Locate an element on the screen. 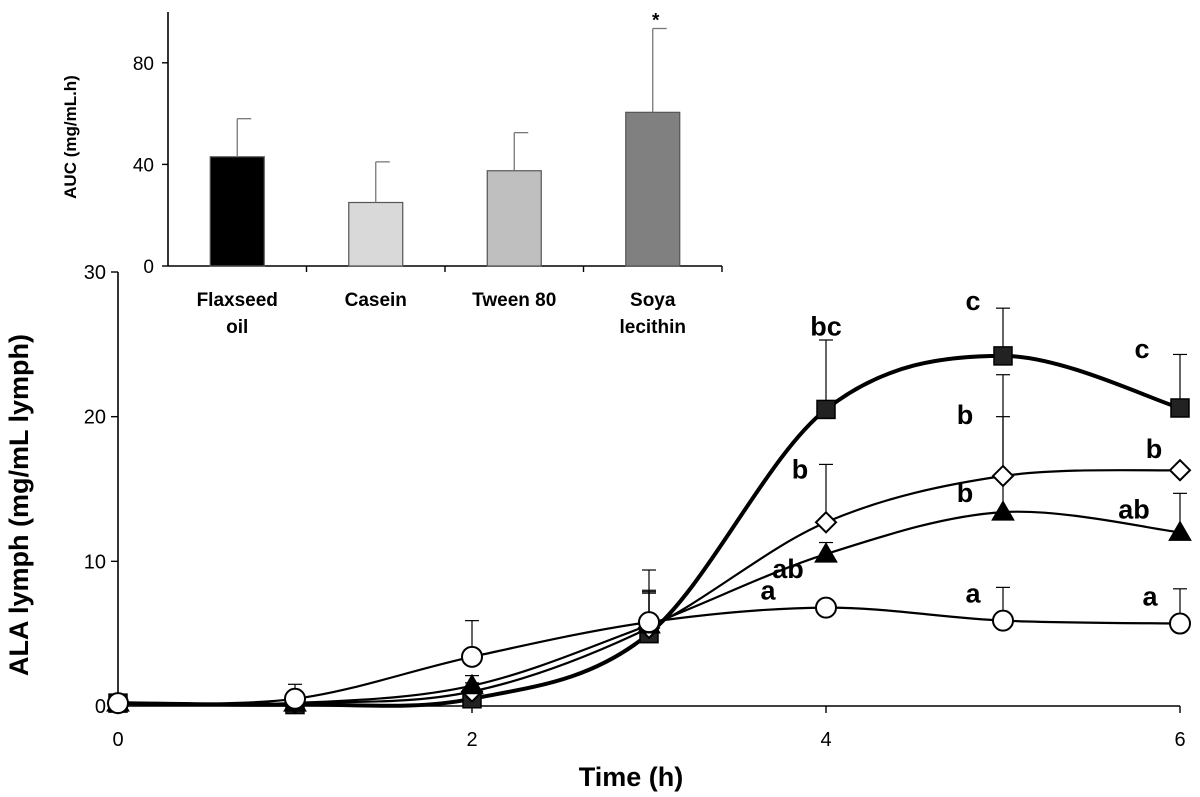  x-tick-label: 4 is located at coordinates (825, 740).